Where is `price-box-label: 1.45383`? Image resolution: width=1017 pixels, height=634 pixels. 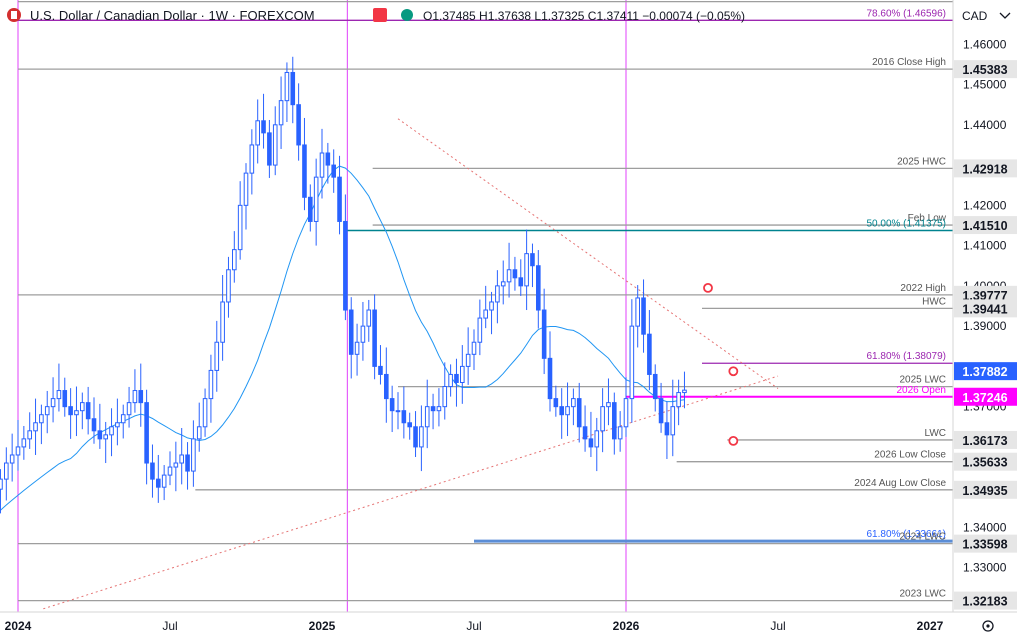 price-box-label: 1.45383 is located at coordinates (984, 70).